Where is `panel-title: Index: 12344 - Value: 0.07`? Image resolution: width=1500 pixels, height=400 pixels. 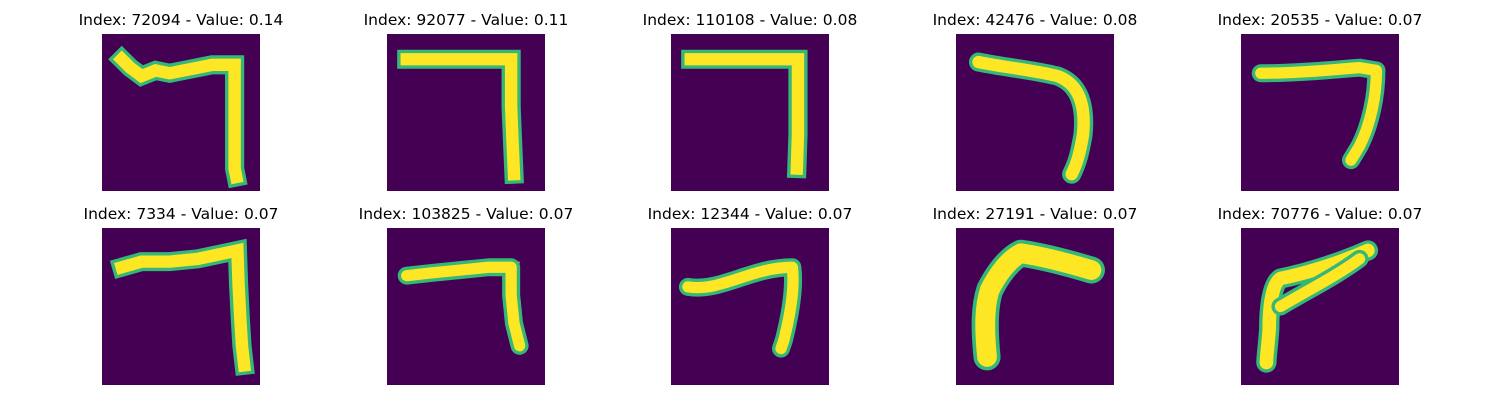 panel-title: Index: 12344 - Value: 0.07 is located at coordinates (750, 214).